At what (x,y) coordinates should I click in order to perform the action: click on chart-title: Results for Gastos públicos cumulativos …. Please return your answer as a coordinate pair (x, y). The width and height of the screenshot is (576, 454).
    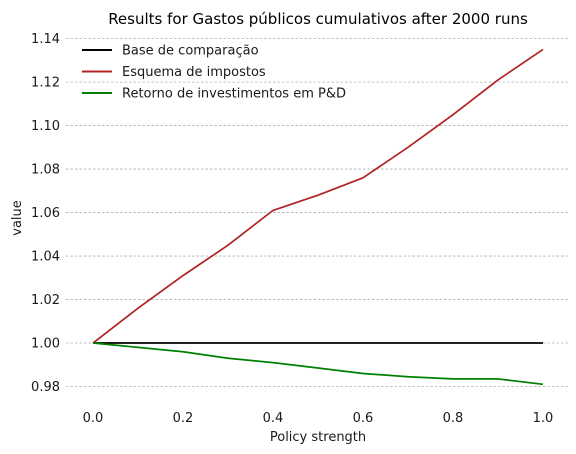
    Looking at the image, I should click on (318, 19).